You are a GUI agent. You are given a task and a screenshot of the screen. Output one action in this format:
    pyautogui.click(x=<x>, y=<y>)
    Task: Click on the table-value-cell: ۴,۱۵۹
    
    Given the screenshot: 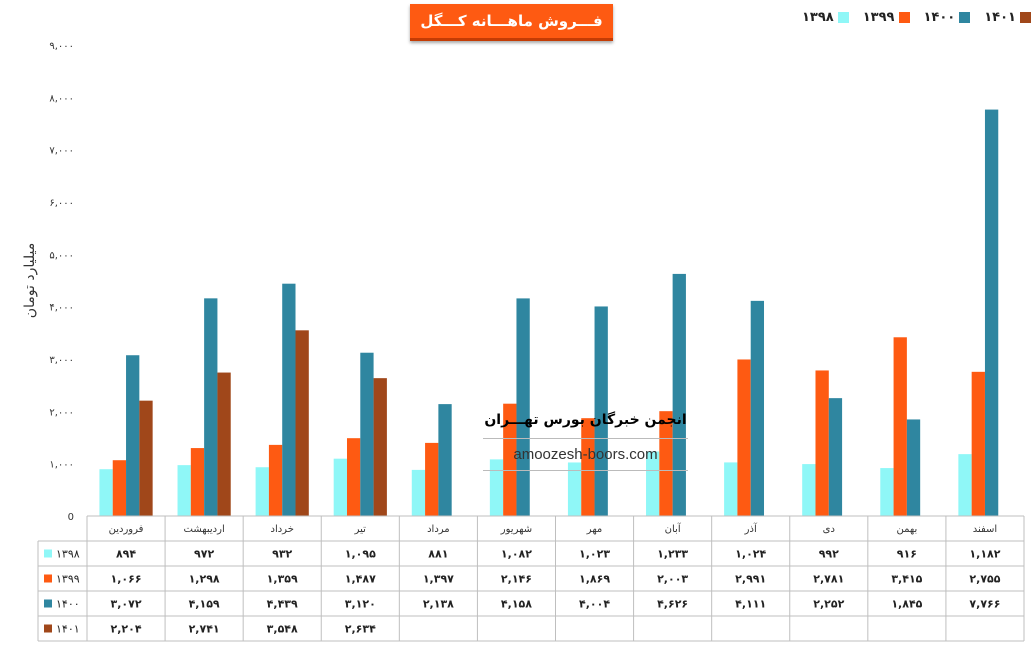 What is the action you would take?
    pyautogui.click(x=204, y=604)
    